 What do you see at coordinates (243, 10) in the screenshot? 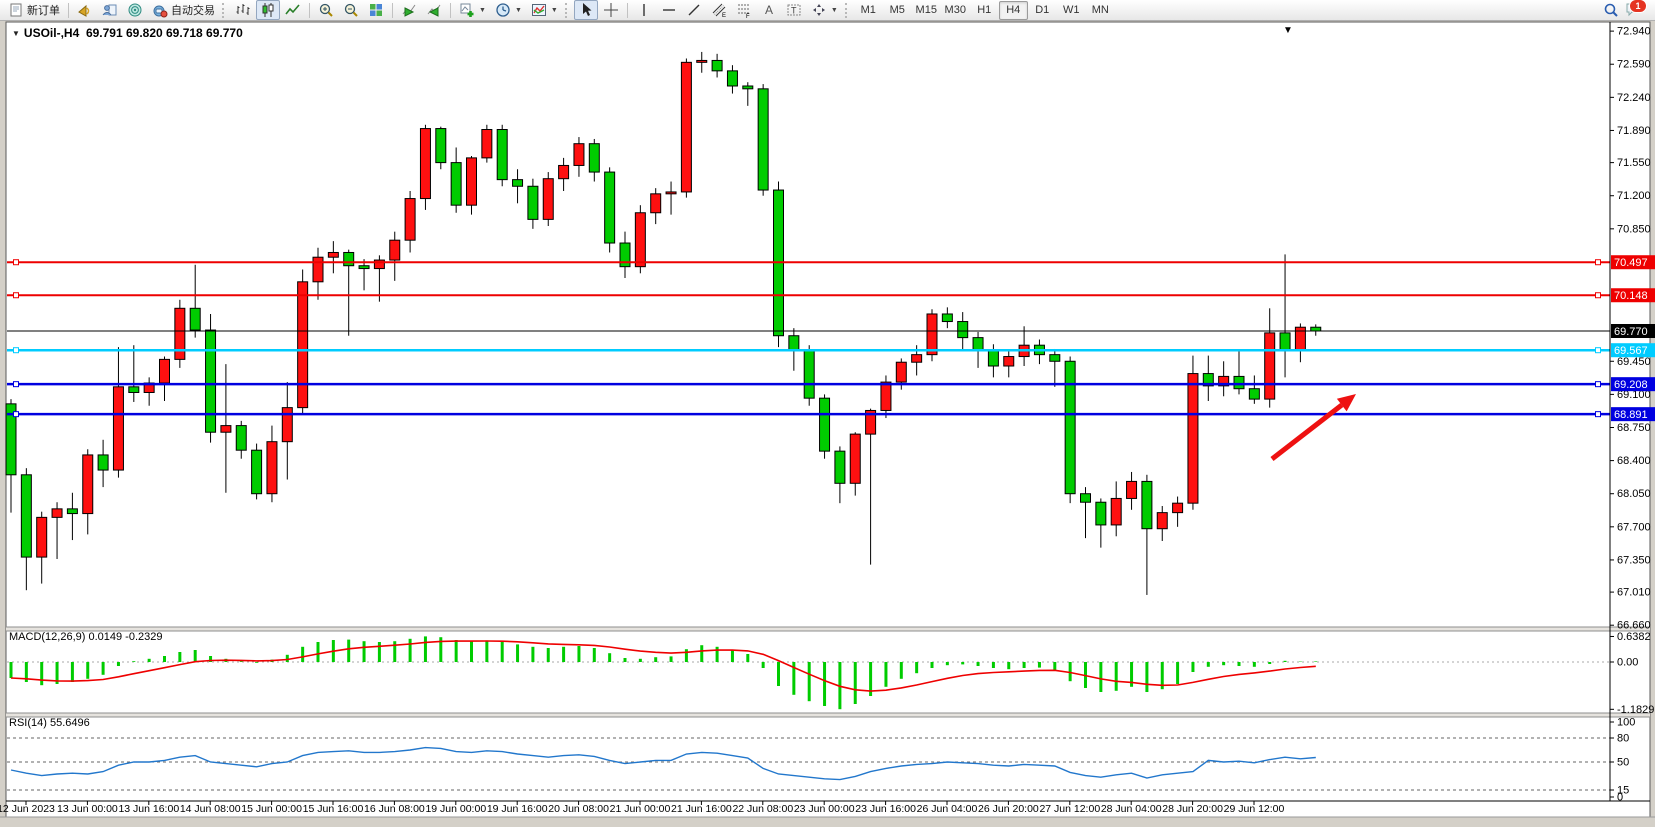
I see `bar-chart-button` at bounding box center [243, 10].